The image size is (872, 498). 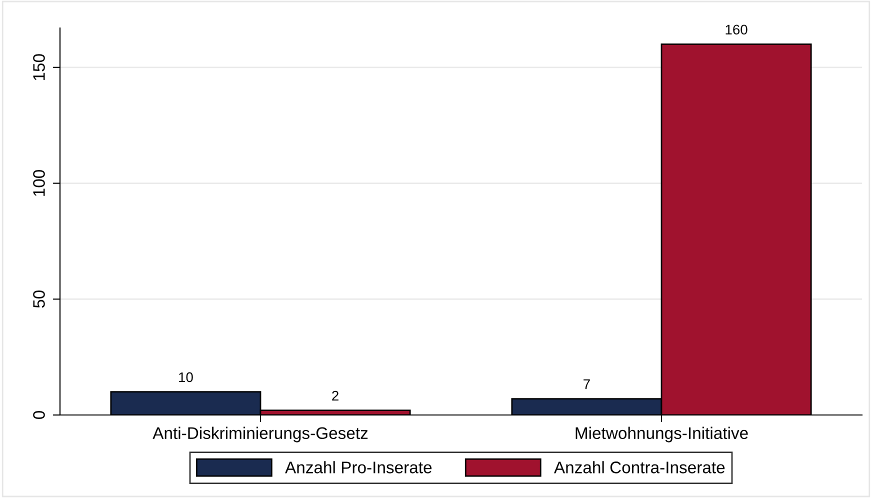 I want to click on data-label: 10, so click(x=186, y=377).